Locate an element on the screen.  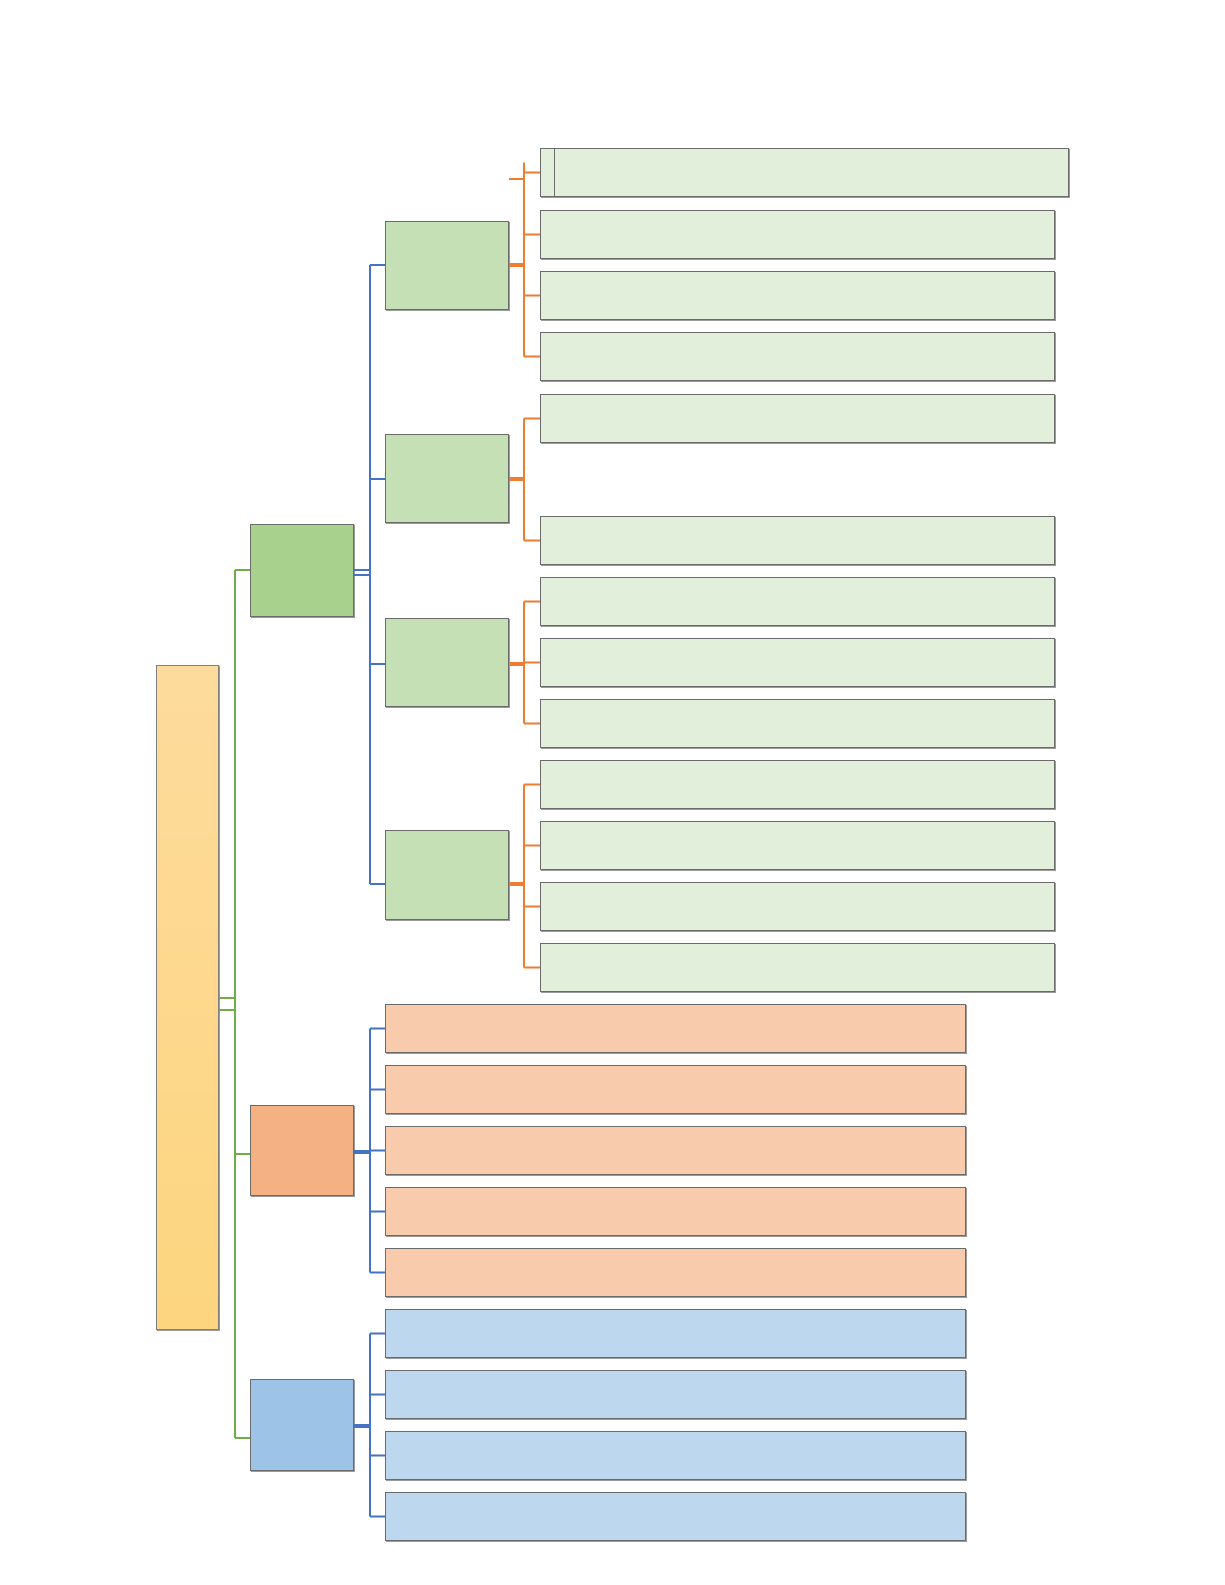
root-node is located at coordinates (187, 997).